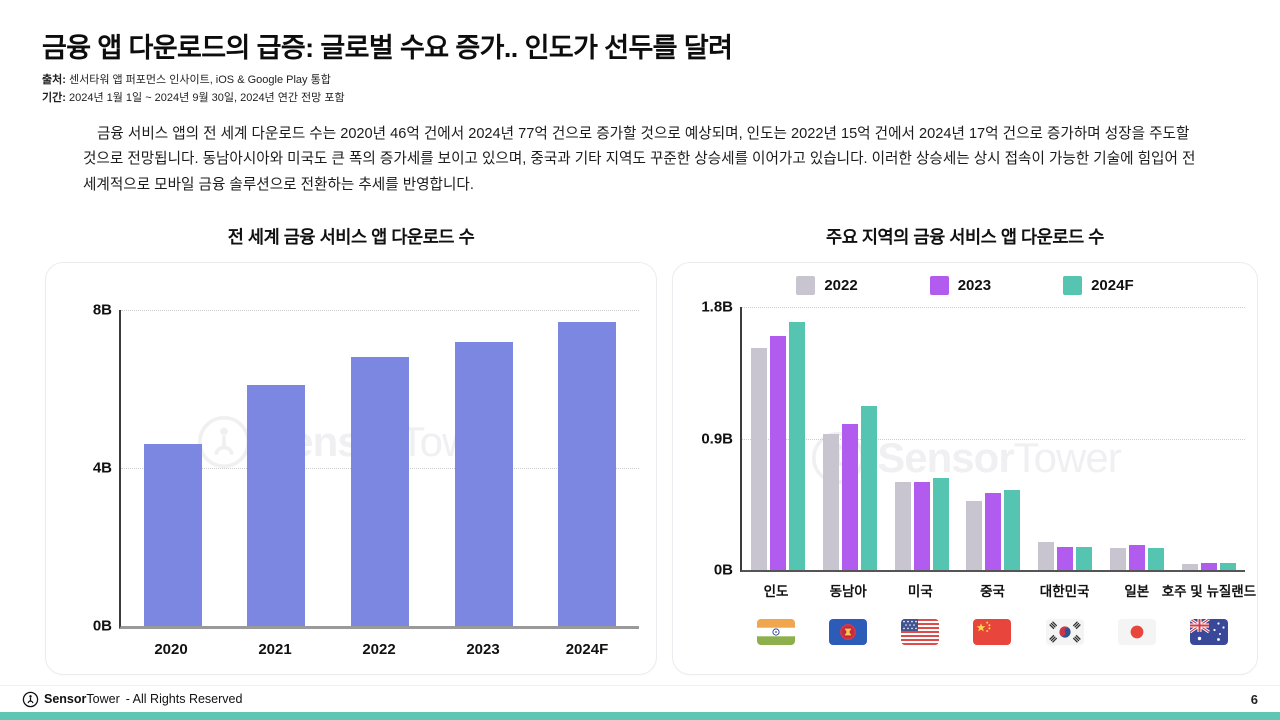 Image resolution: width=1280 pixels, height=720 pixels. Describe the element at coordinates (184, 699) in the screenshot. I see `footer-rights: - All Rights Reserved` at that location.